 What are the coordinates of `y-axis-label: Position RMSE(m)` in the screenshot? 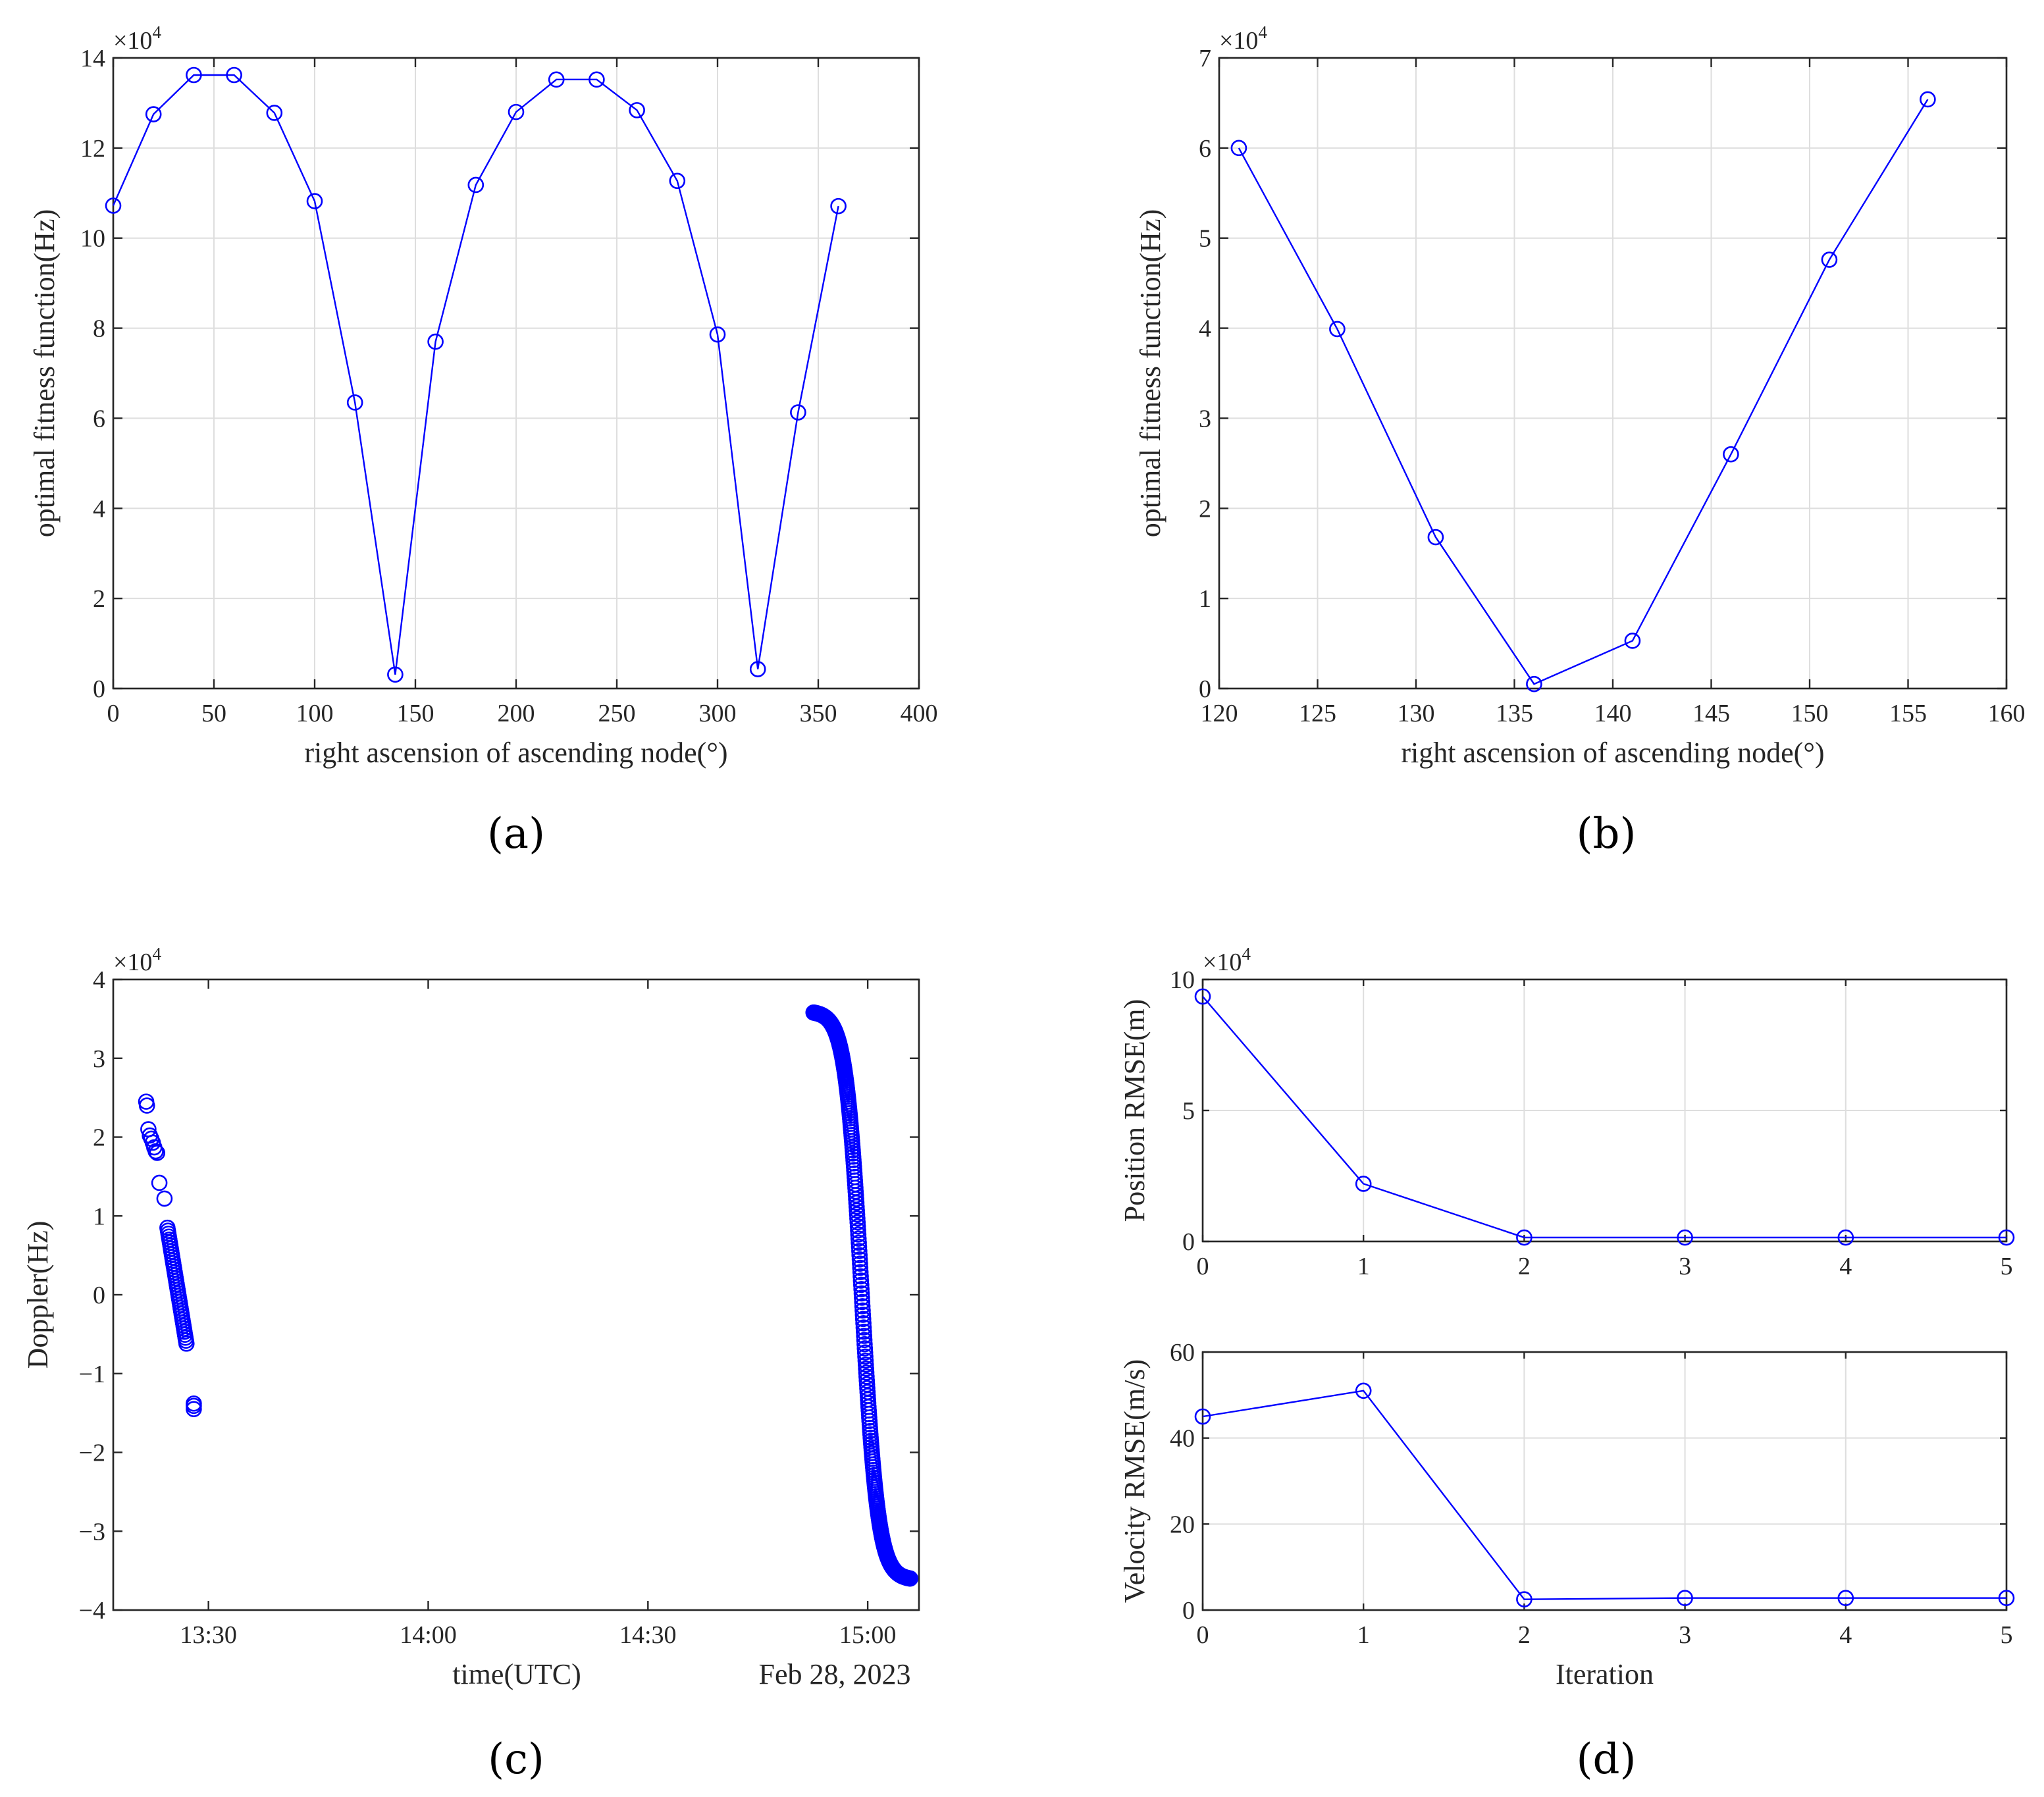 It's located at (1134, 1110).